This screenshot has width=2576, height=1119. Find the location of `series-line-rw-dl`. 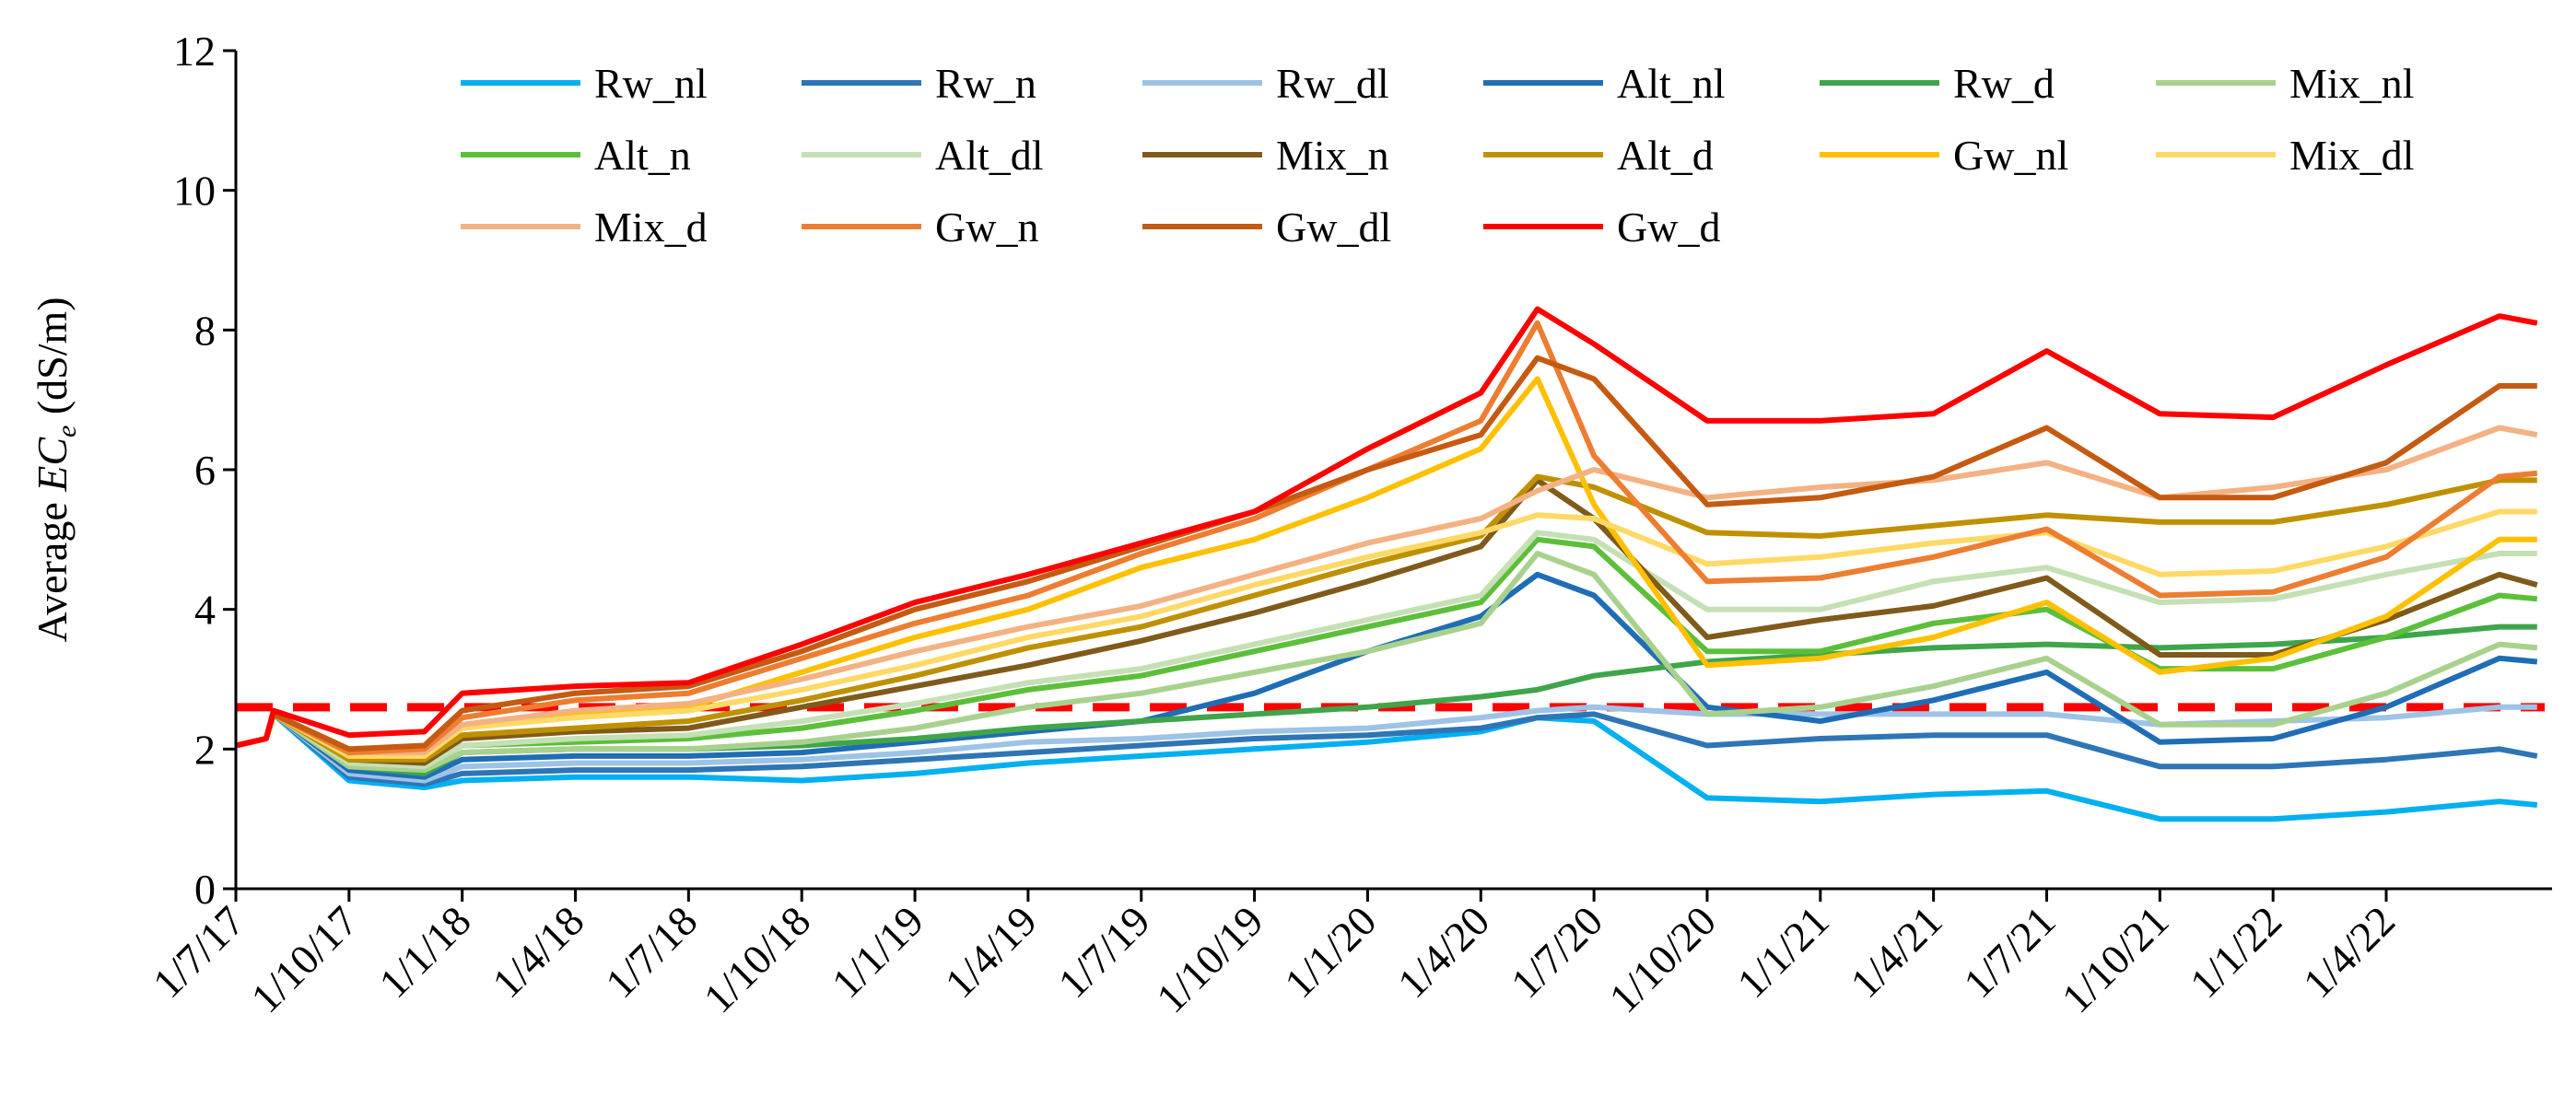

series-line-rw-dl is located at coordinates (1386, 744).